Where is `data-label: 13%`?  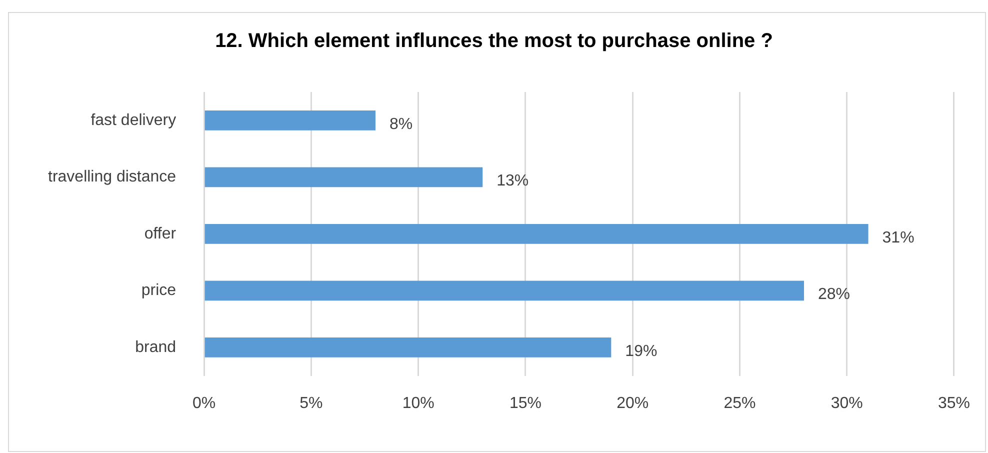 data-label: 13% is located at coordinates (512, 181).